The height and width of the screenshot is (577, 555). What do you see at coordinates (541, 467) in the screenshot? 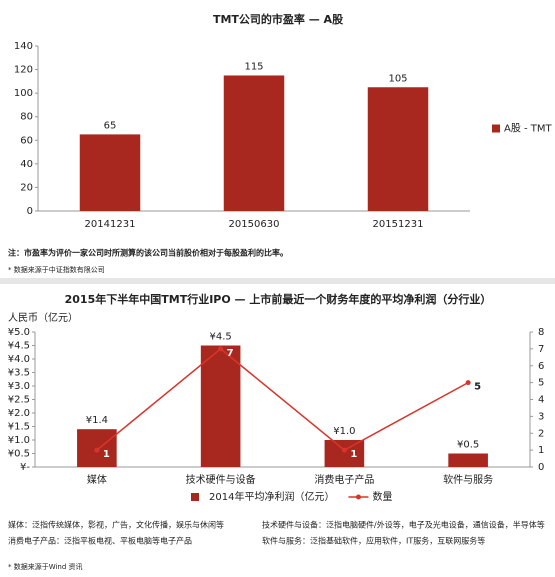
I see `y2-tick-label: 0` at bounding box center [541, 467].